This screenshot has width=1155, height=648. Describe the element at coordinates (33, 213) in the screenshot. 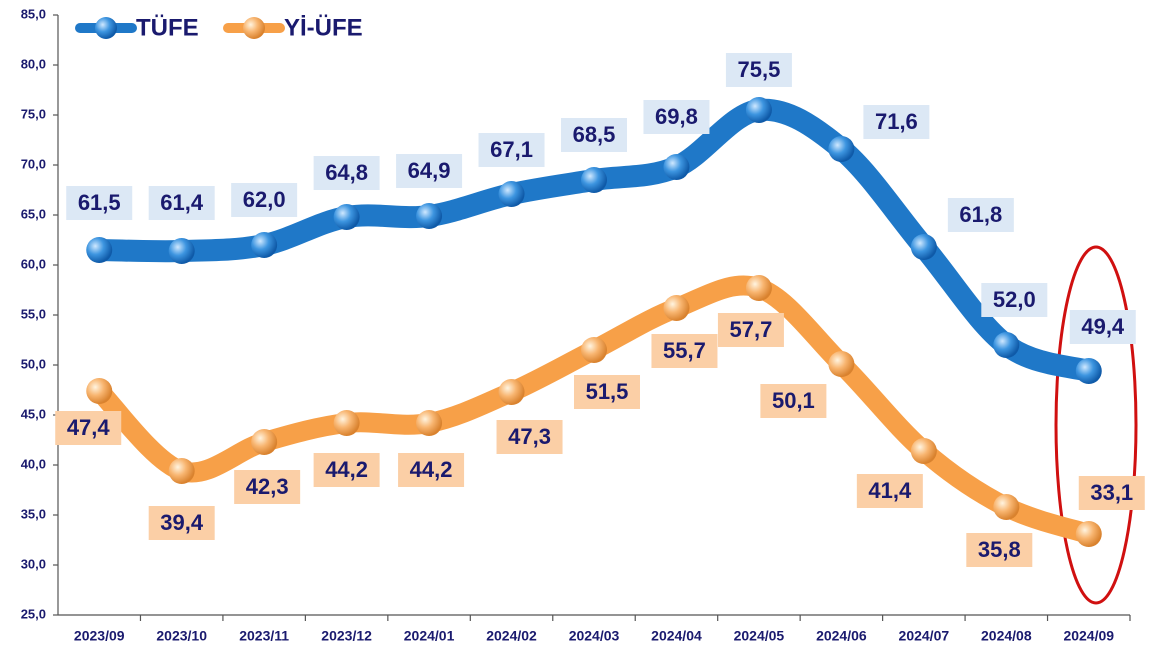

I see `y-tick-label: 65,0` at that location.